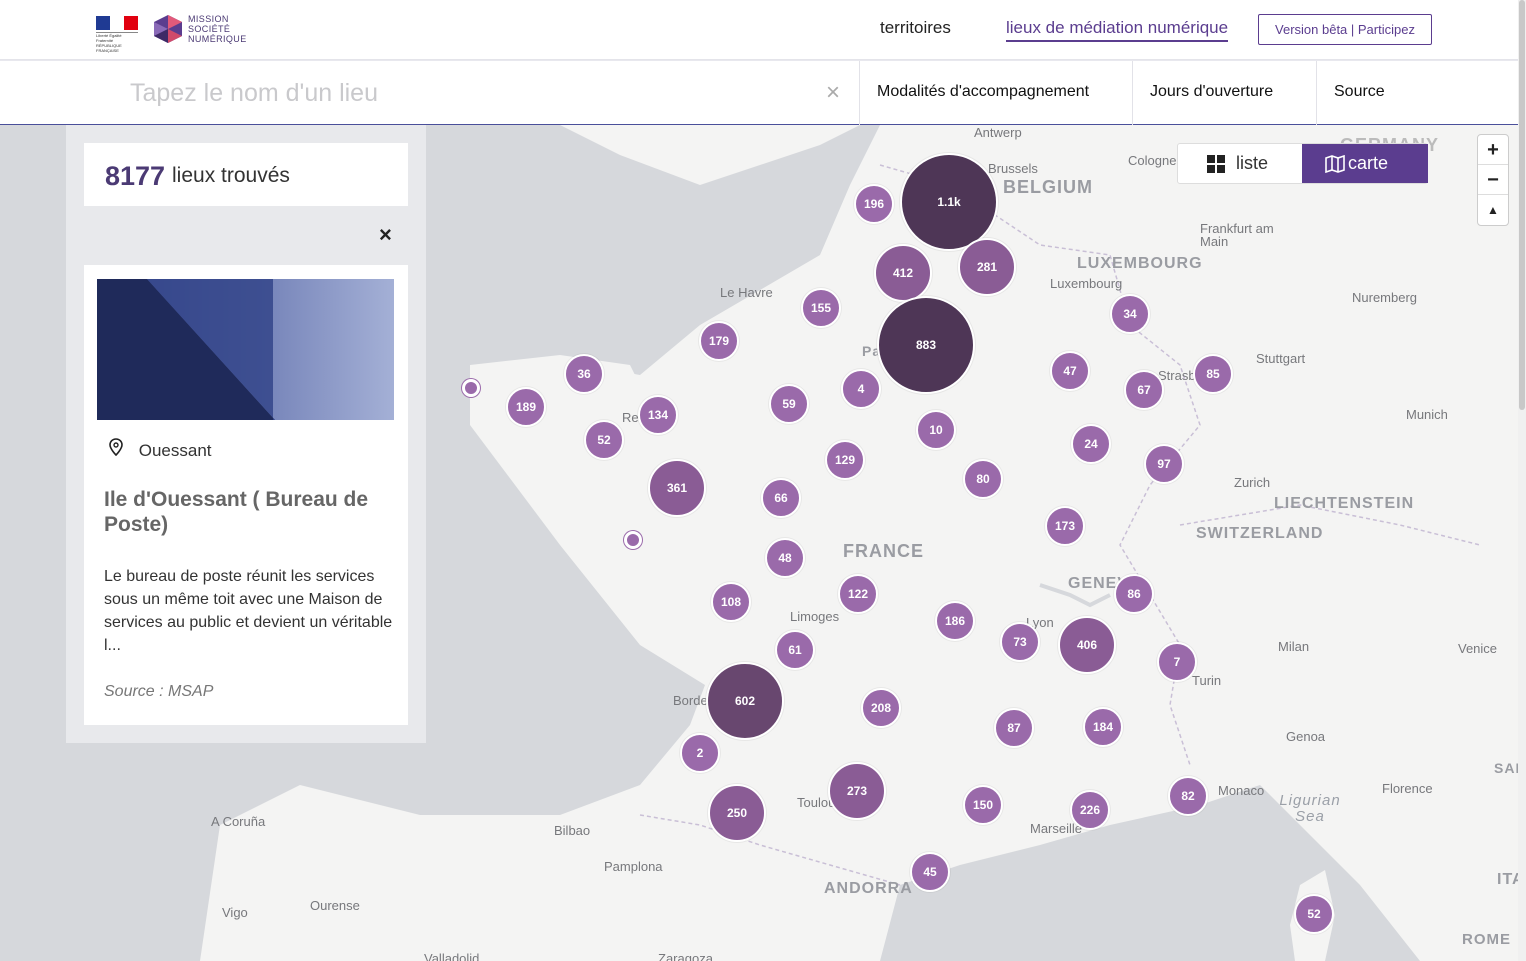 The image size is (1526, 961). What do you see at coordinates (452, 956) in the screenshot?
I see `place-label: Valladolid` at bounding box center [452, 956].